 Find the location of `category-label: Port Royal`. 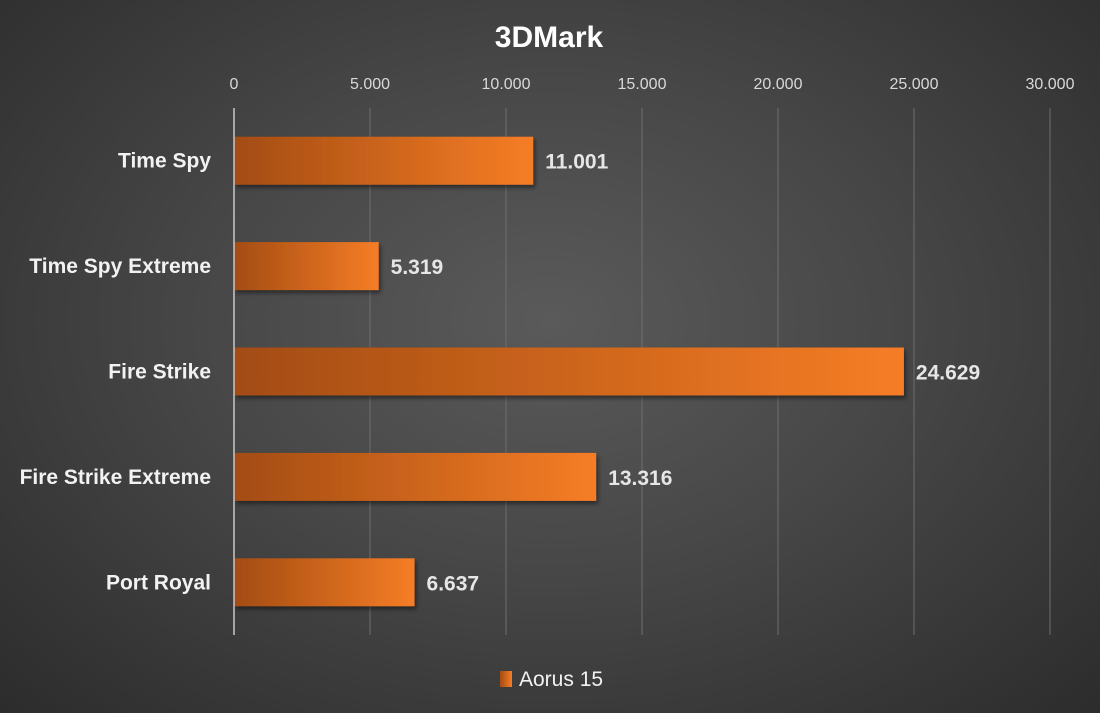

category-label: Port Royal is located at coordinates (158, 582).